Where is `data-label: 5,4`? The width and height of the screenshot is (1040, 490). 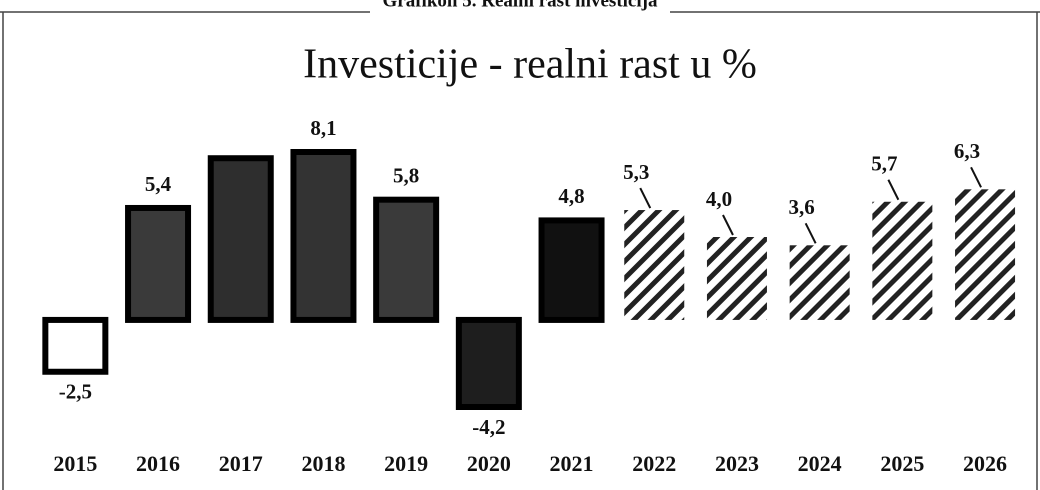 data-label: 5,4 is located at coordinates (158, 184).